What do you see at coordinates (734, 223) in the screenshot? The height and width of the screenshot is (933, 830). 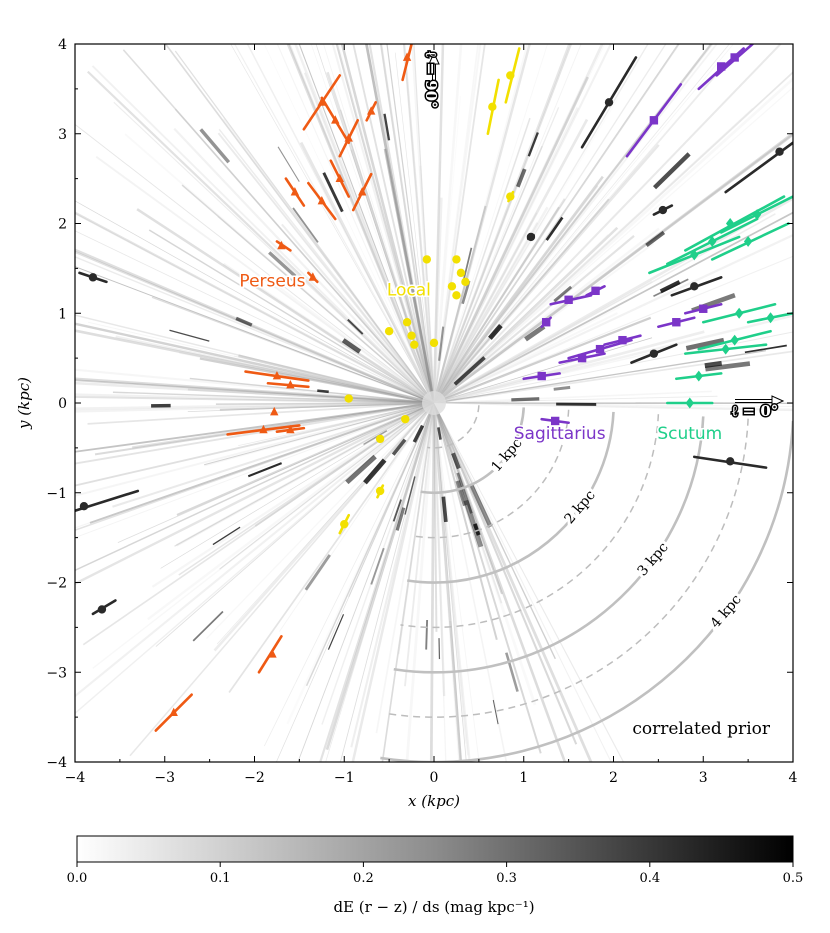 I see `error-bar` at bounding box center [734, 223].